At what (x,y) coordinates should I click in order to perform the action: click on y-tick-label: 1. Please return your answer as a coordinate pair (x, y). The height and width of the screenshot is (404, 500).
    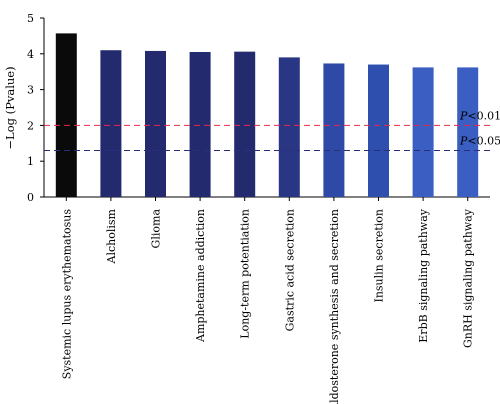
    Looking at the image, I should click on (30, 161).